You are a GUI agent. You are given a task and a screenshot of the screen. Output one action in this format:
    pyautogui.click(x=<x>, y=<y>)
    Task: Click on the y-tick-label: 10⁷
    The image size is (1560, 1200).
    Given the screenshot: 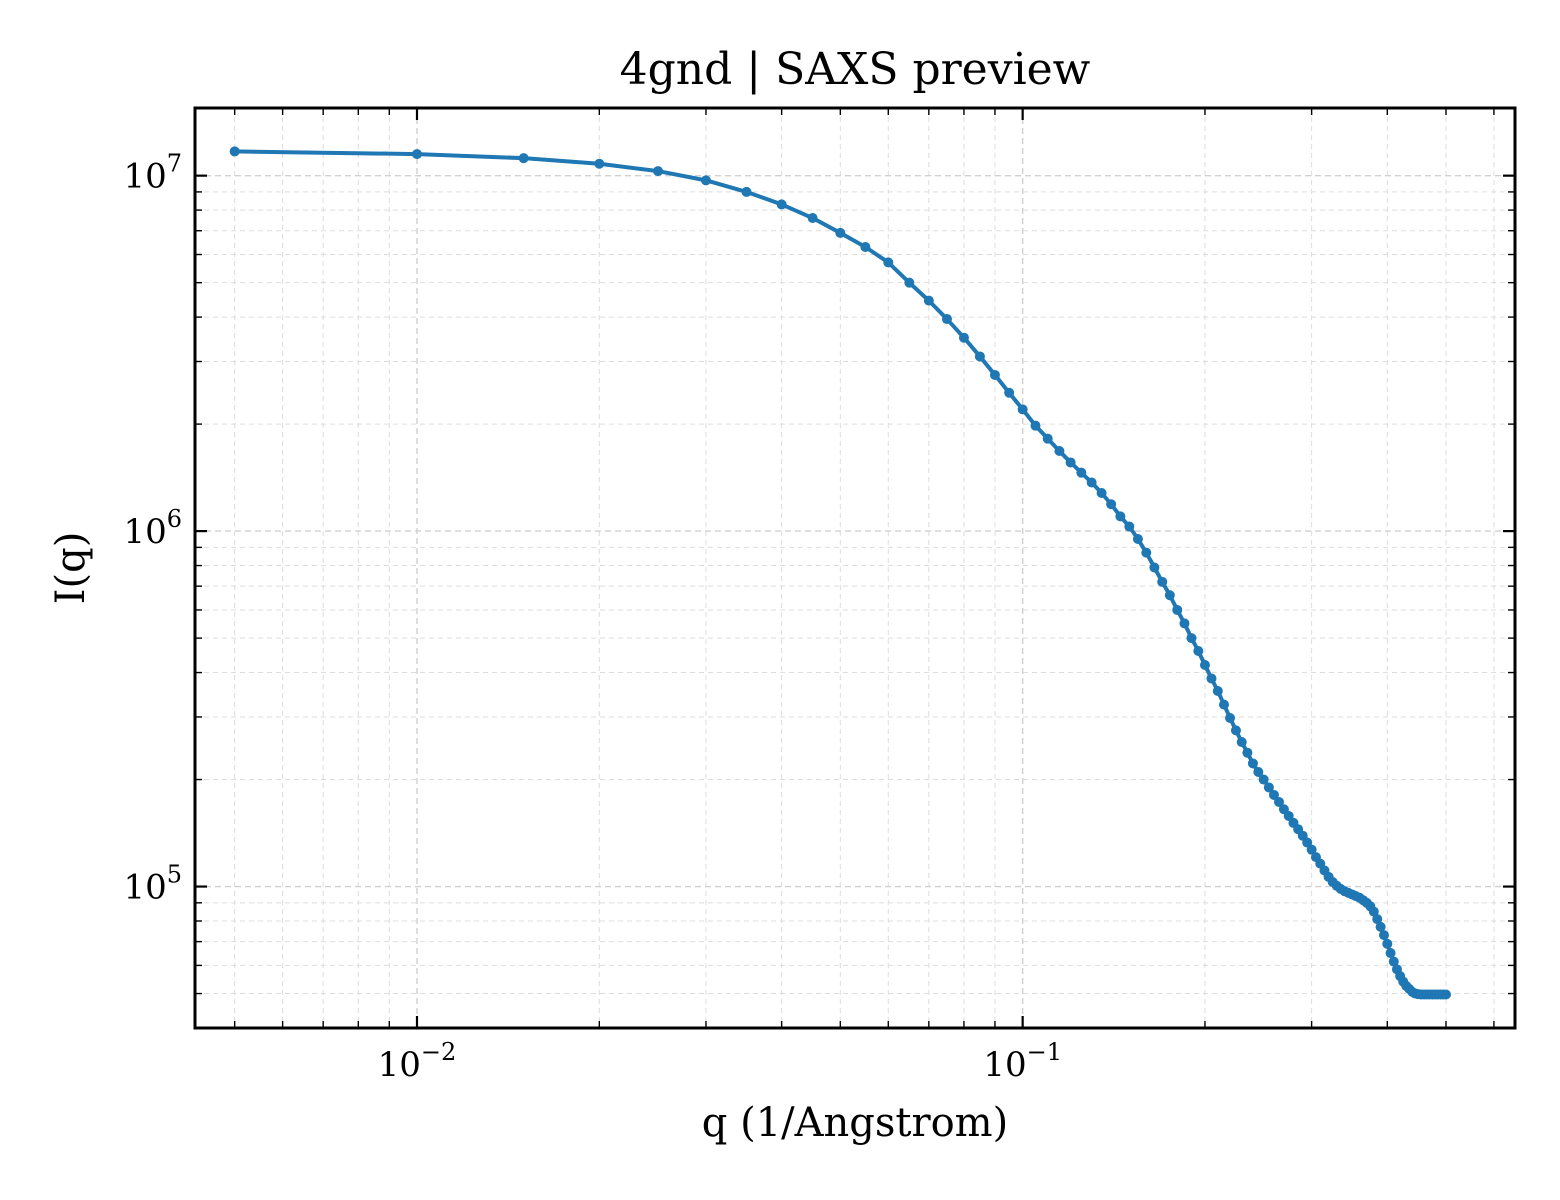 What is the action you would take?
    pyautogui.click(x=152, y=173)
    